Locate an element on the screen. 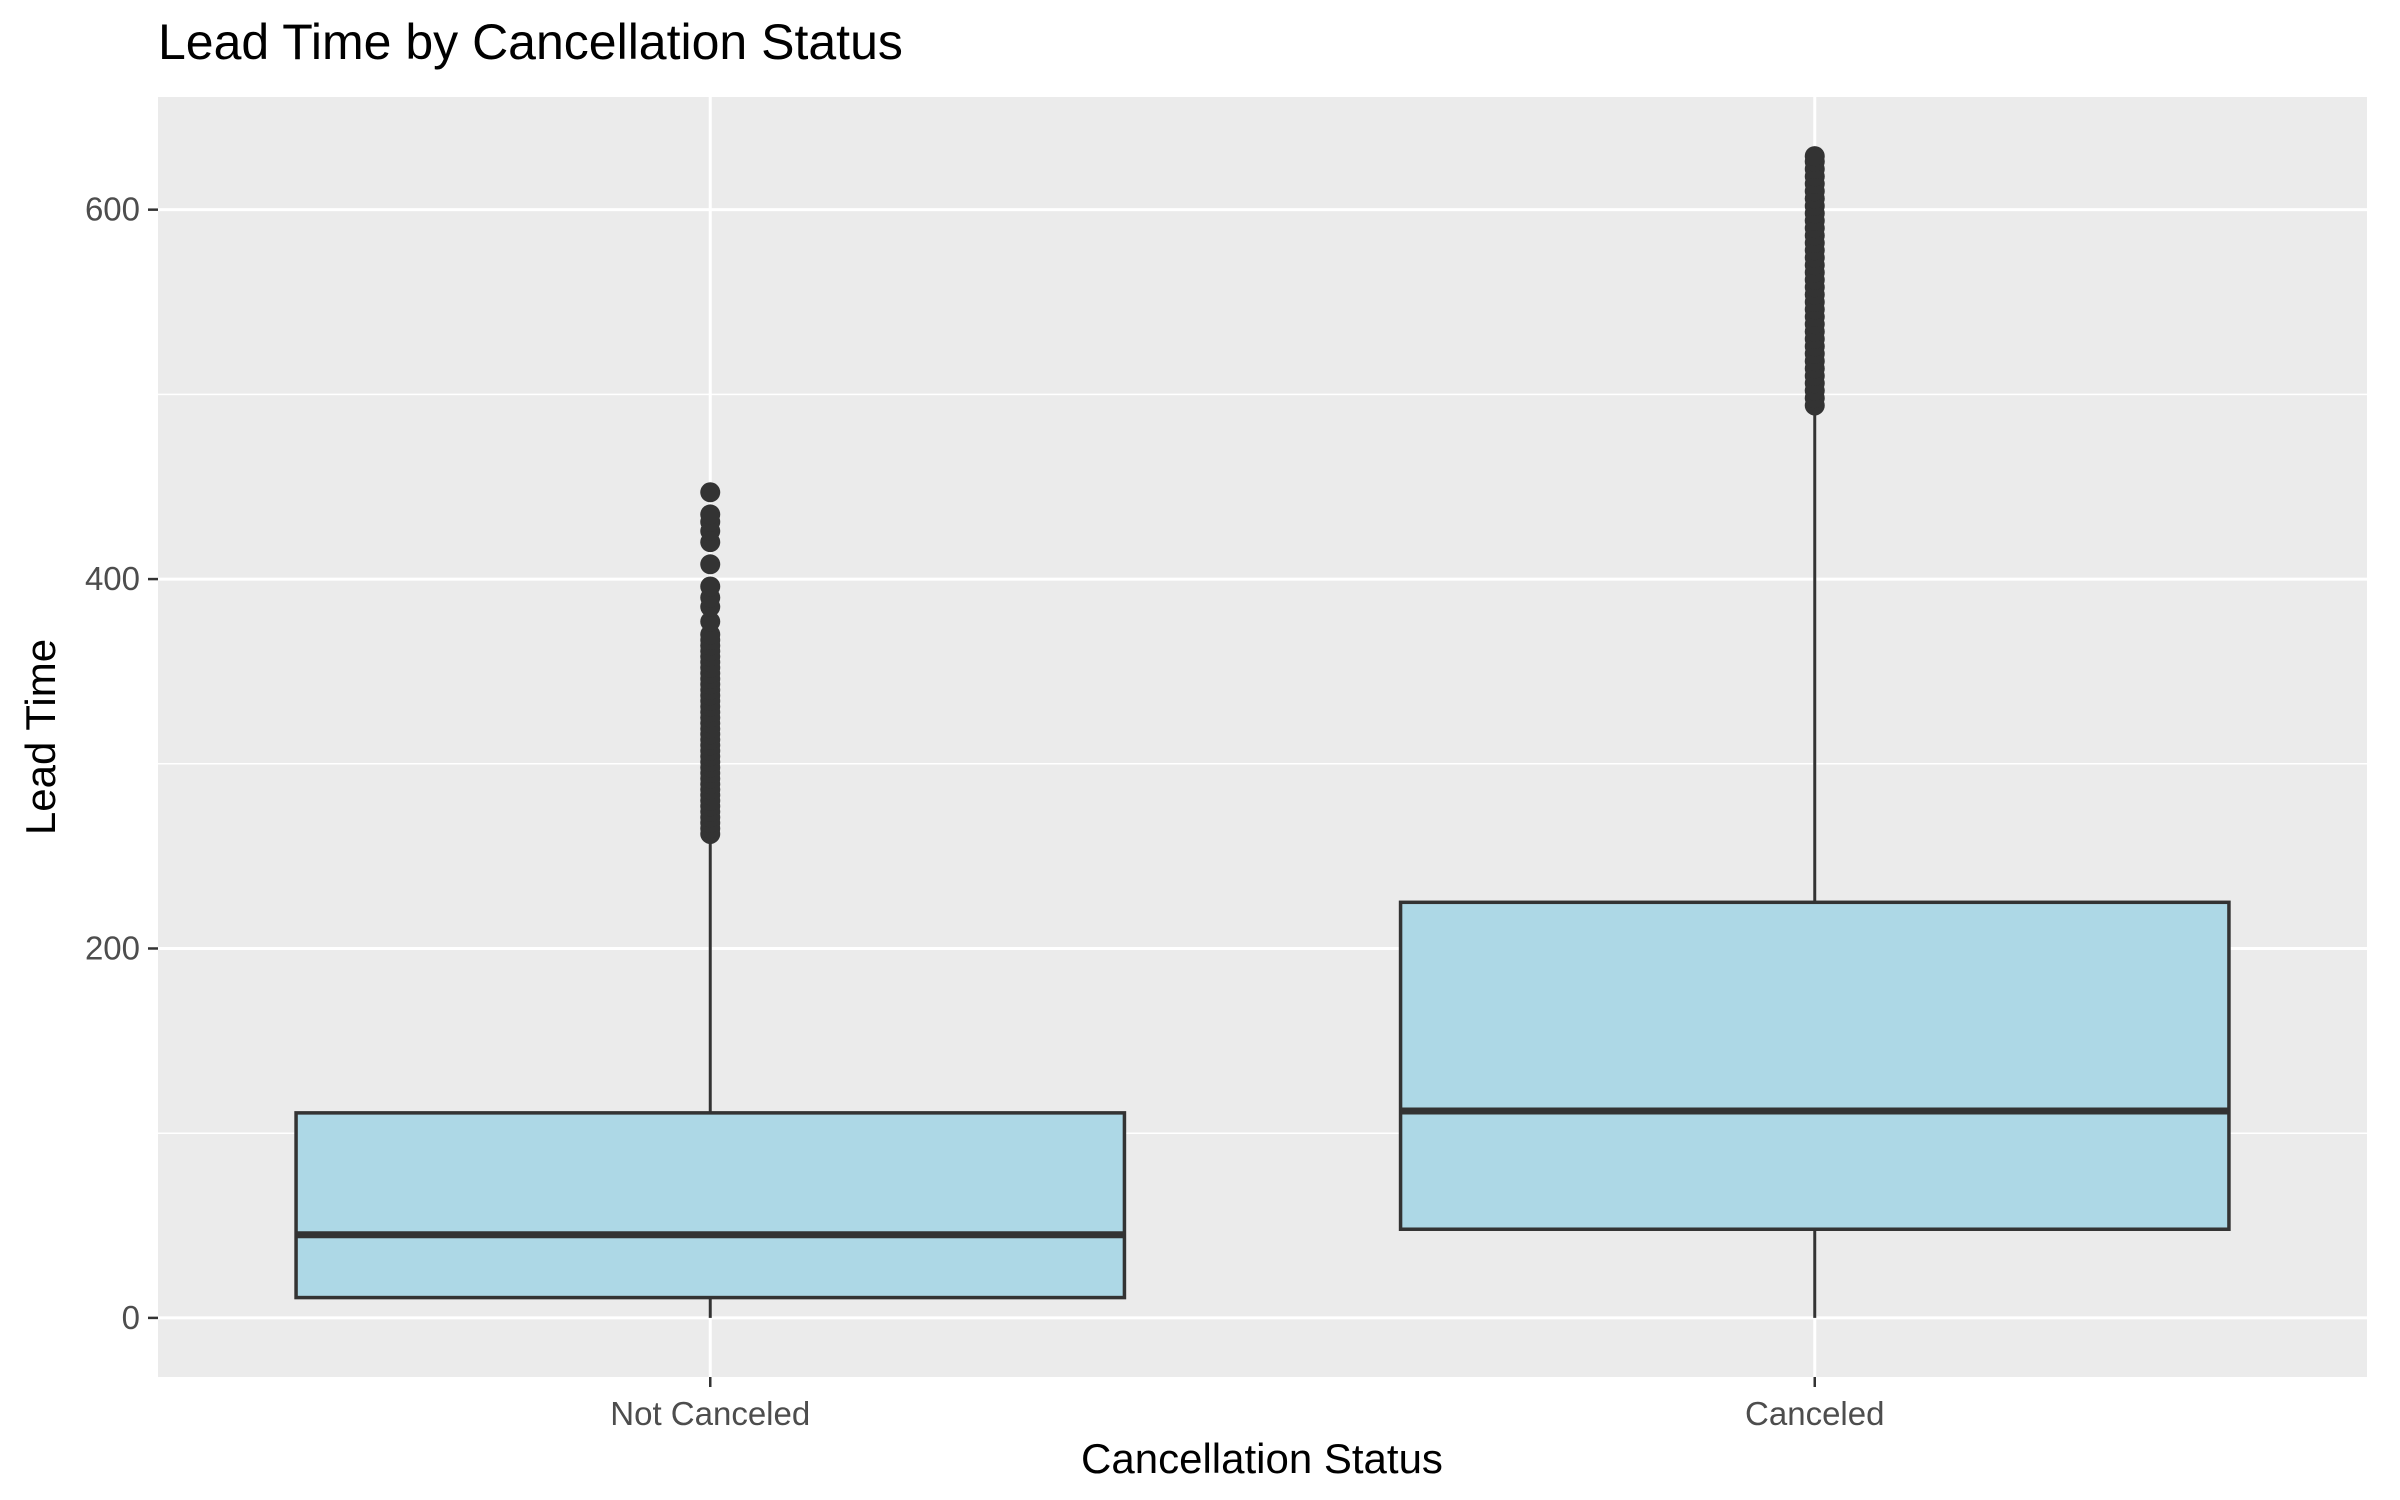  y-tick-label: 400 is located at coordinates (112, 578).